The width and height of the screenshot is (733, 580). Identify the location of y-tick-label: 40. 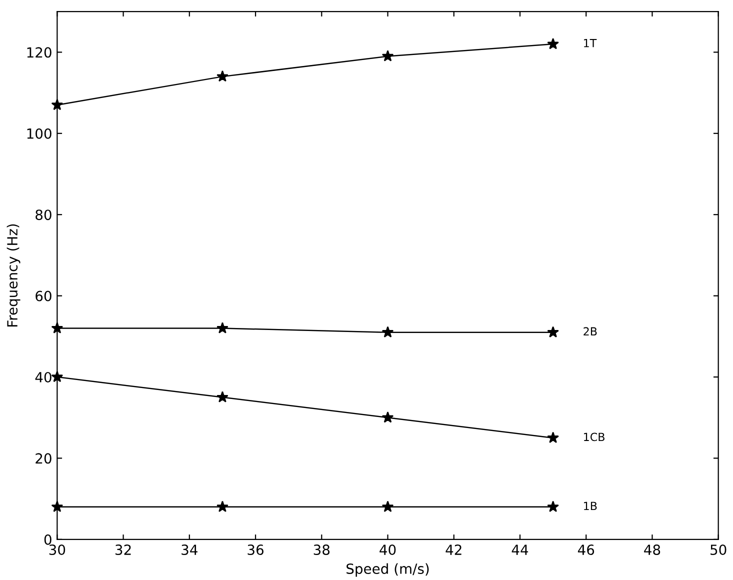
(43, 377).